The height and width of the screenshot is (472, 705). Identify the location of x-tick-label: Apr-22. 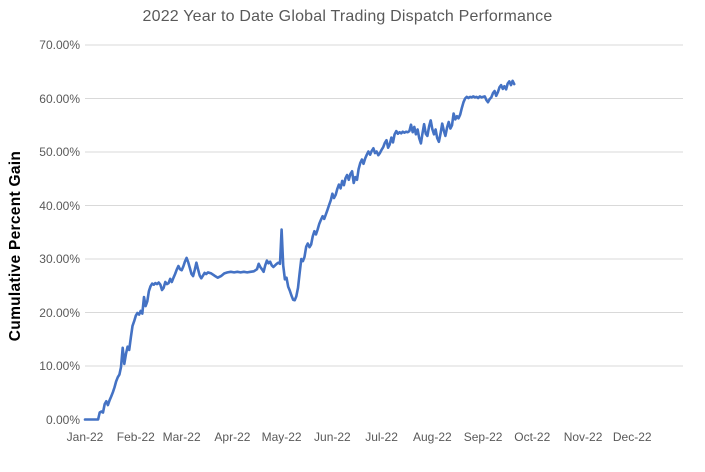
(232, 437).